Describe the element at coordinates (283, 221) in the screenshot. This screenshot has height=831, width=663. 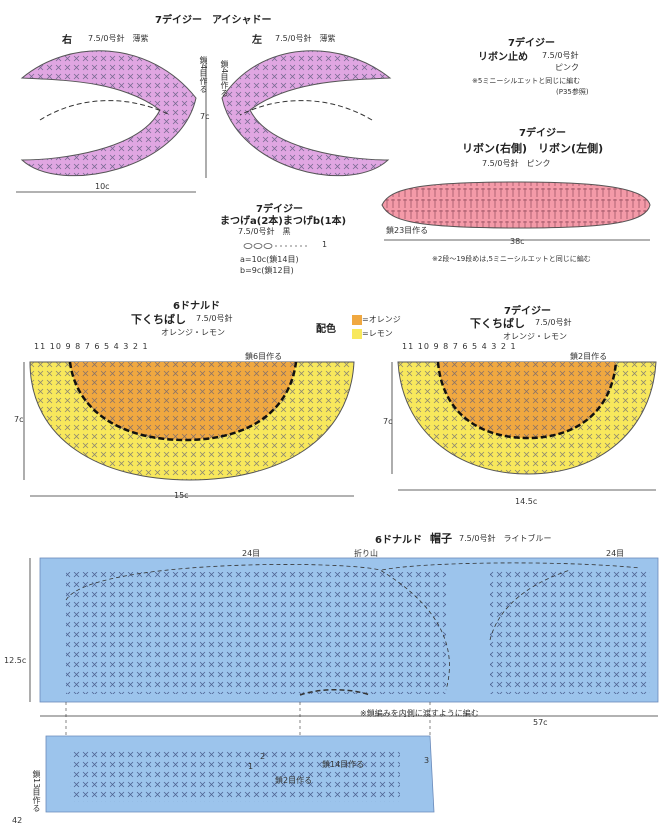
I see `lashes-title: まつげa(2本)まつげb(1本)` at that location.